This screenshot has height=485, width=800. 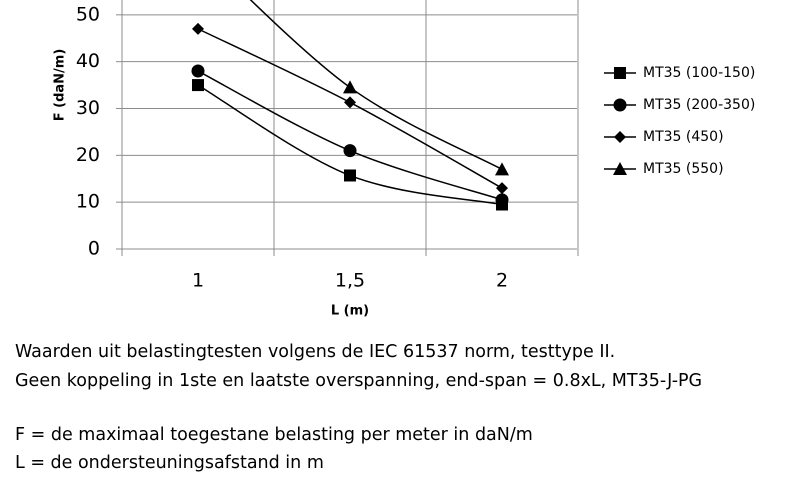 What do you see at coordinates (94, 249) in the screenshot?
I see `y-tick-label: 0` at bounding box center [94, 249].